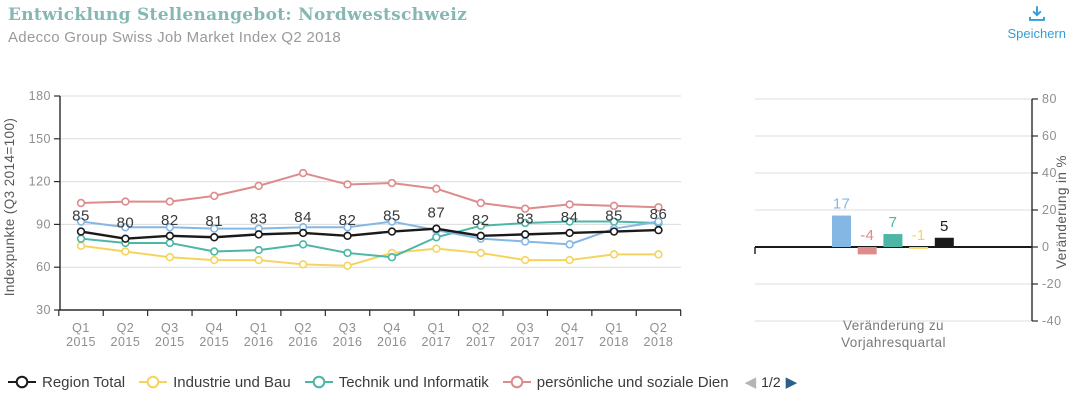  Describe the element at coordinates (66, 382) in the screenshot. I see `legend-item: Region Total` at that location.